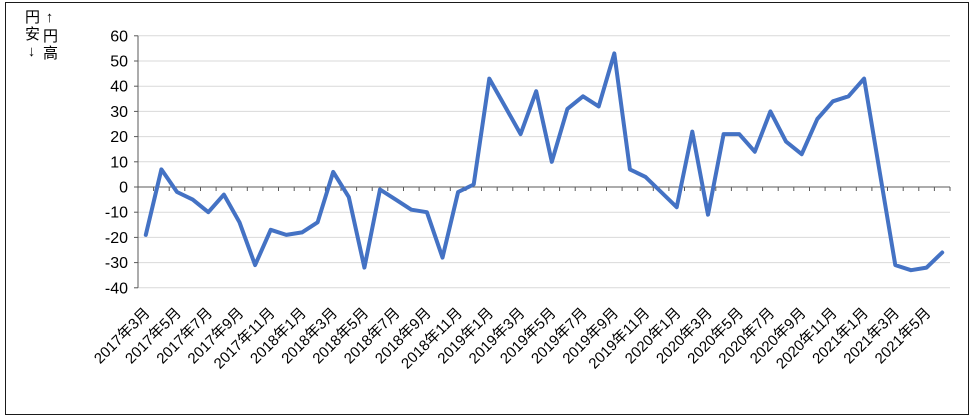 The image size is (979, 418). I want to click on y-axis-label-yen-low: 円安↓, so click(31, 35).